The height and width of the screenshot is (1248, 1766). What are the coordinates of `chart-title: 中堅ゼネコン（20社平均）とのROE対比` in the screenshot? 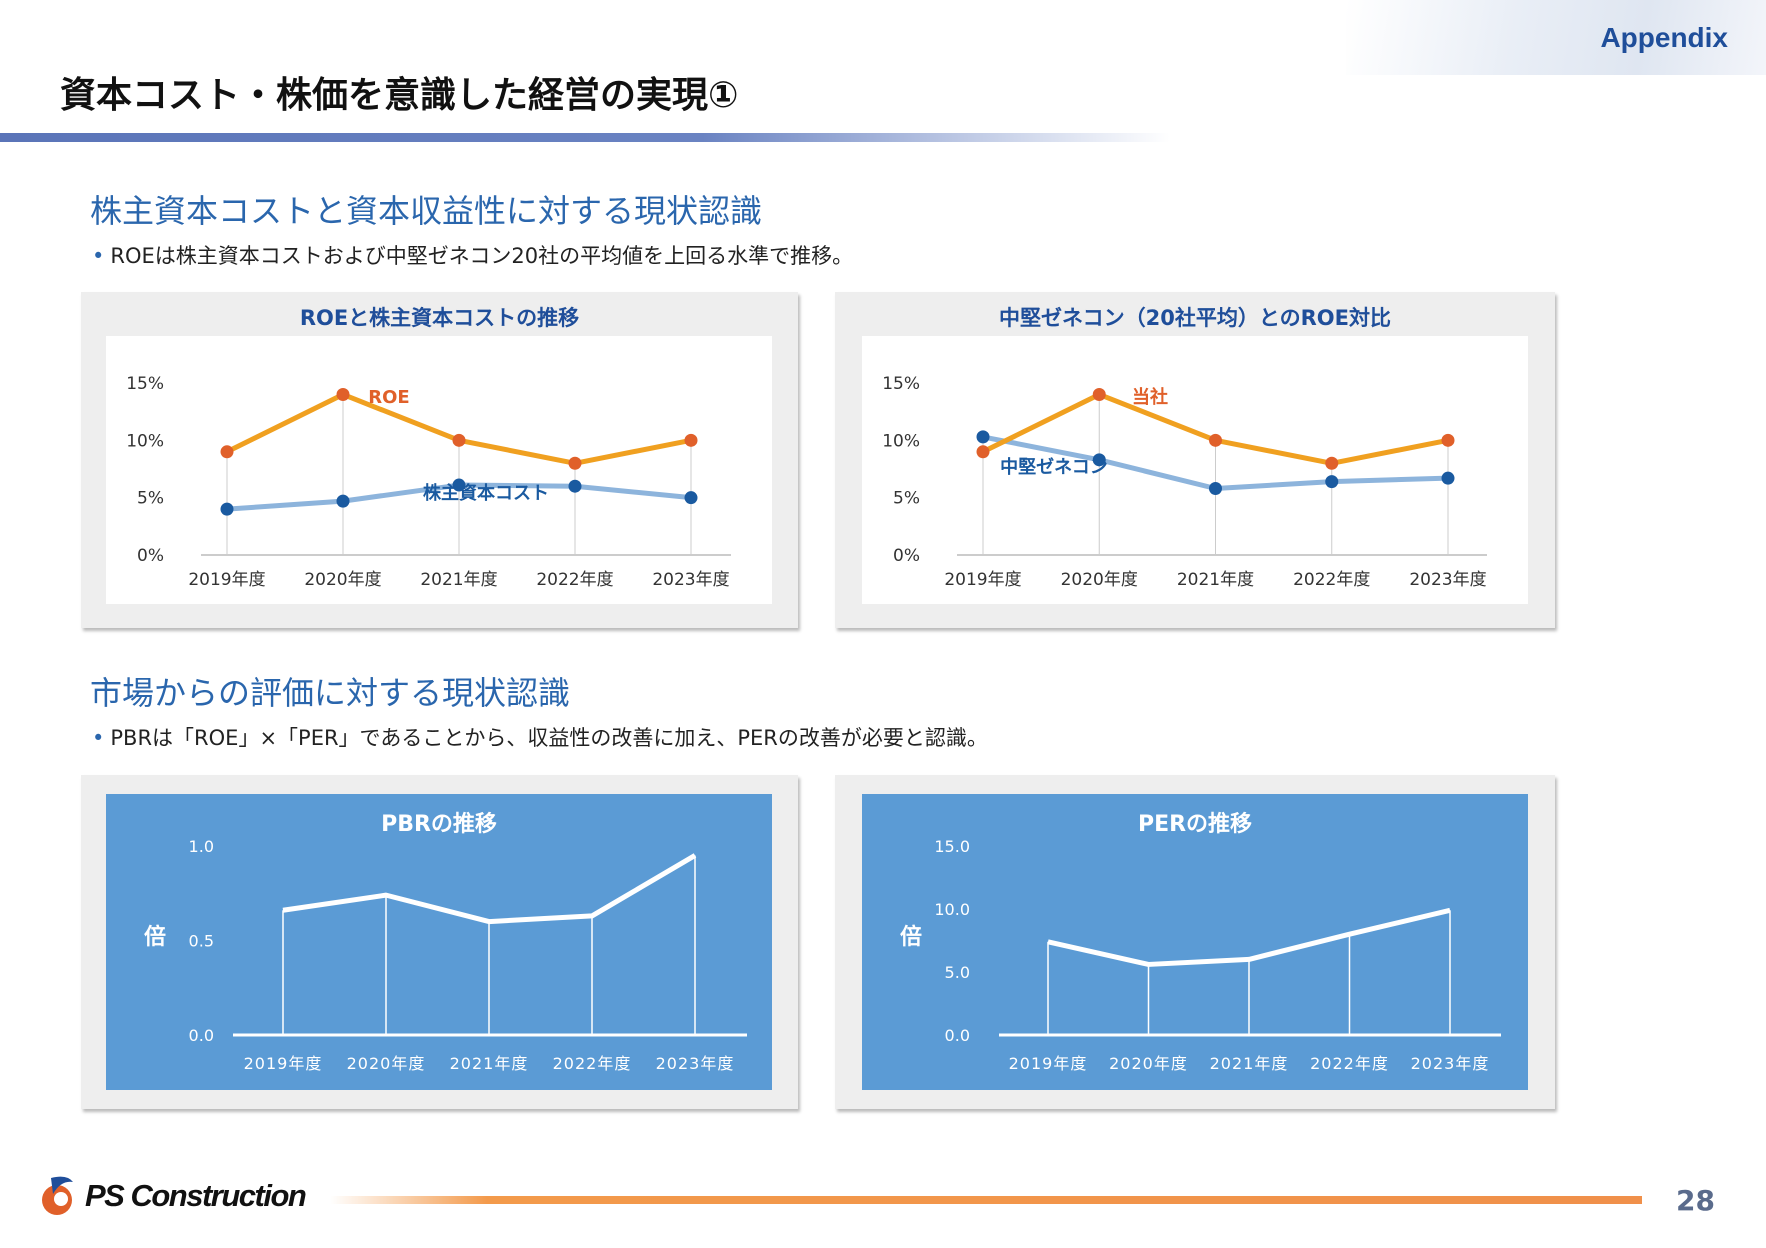 It's located at (1195, 318).